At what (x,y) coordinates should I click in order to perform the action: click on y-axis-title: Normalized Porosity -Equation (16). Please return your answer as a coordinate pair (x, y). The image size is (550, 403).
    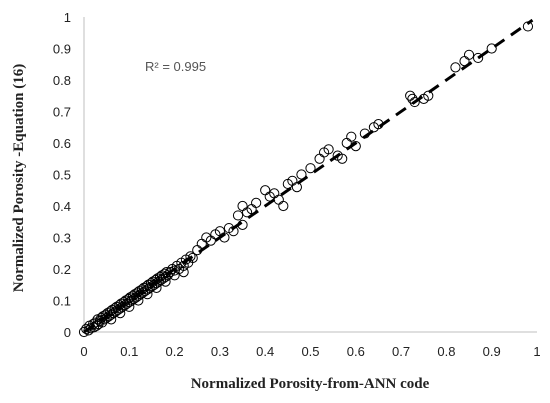
    Looking at the image, I should click on (19, 178).